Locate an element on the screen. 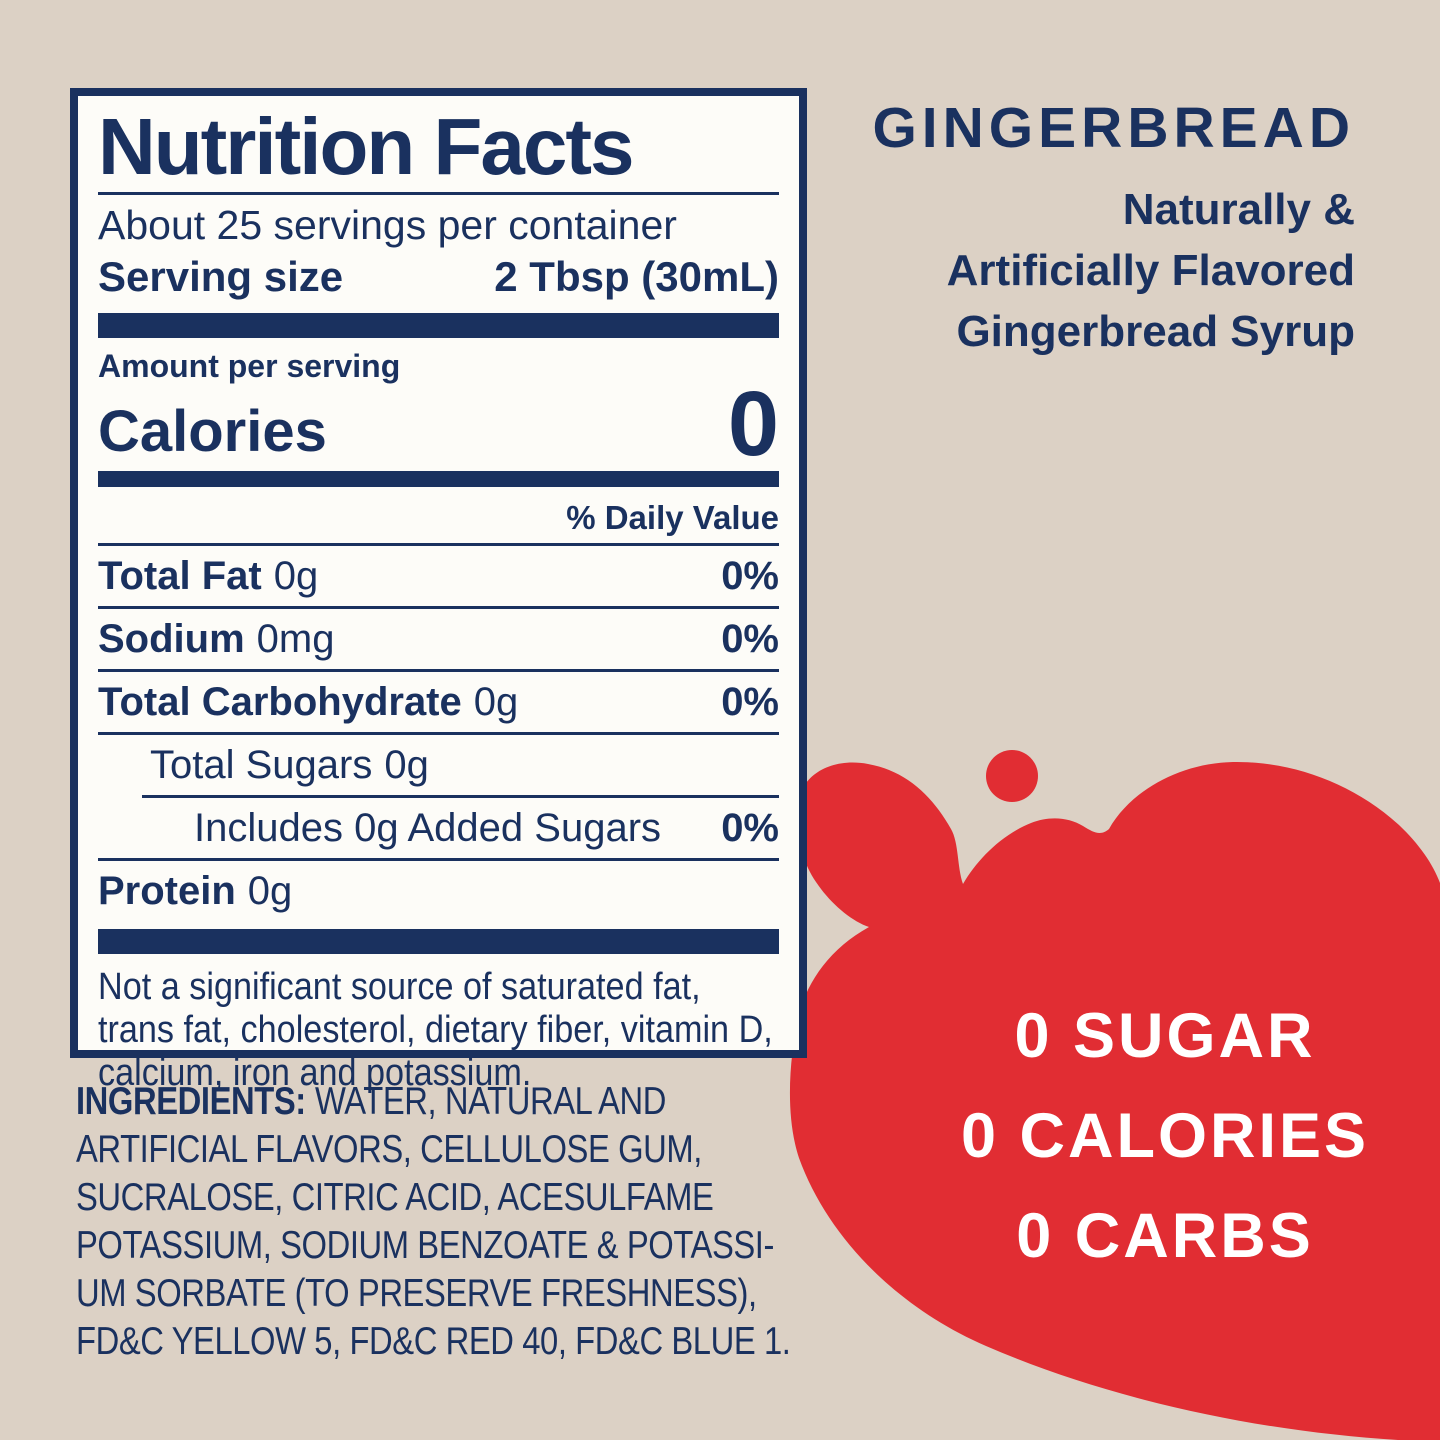 The width and height of the screenshot is (1440, 1440). ingredients-line: SUCRALOSE, CITRIC ACID, ACESULFAME is located at coordinates (395, 1197).